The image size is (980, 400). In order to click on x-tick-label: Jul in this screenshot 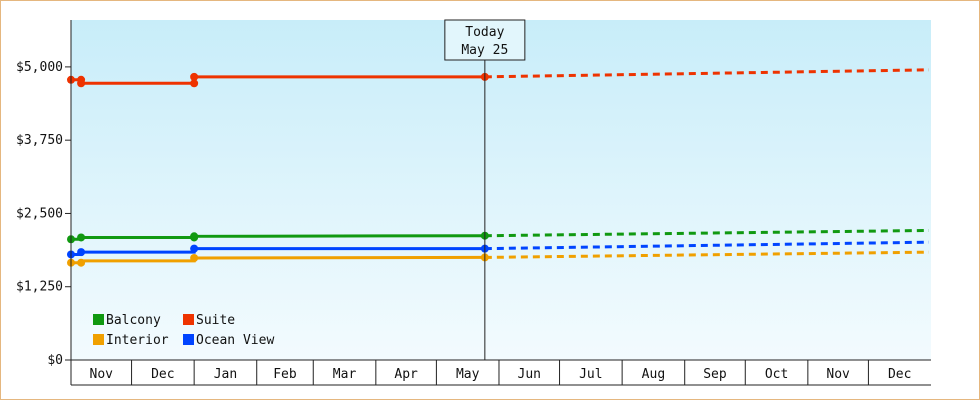, I will do `click(590, 374)`.